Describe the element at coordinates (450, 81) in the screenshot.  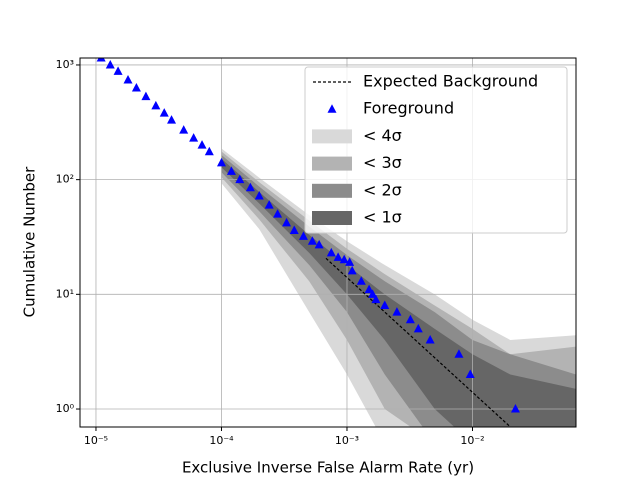
I see `legend-label: Expected Background` at that location.